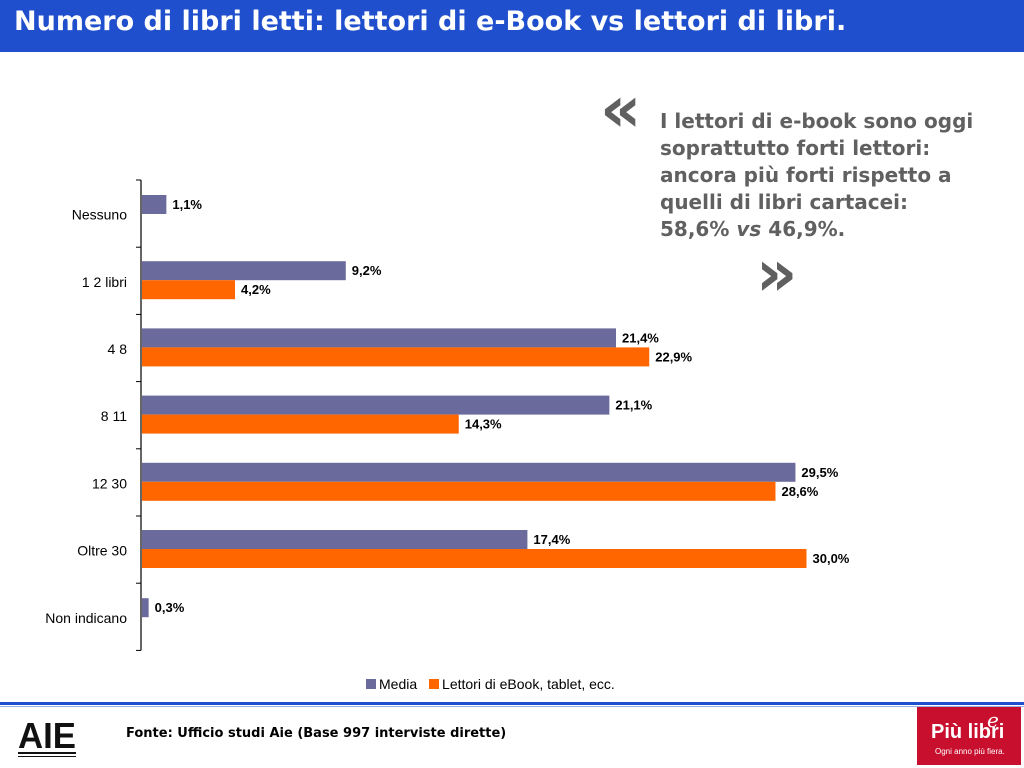 Image resolution: width=1024 pixels, height=768 pixels. Describe the element at coordinates (673, 356) in the screenshot. I see `data-label-ebook: 22,9%` at that location.